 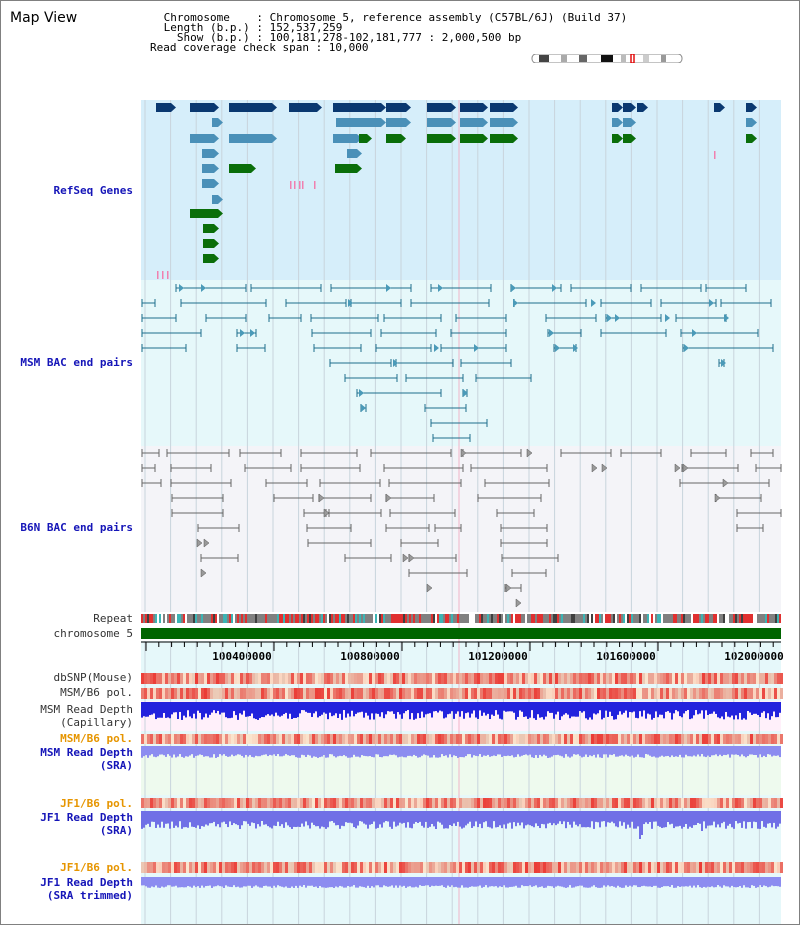 I want to click on msm-depth-capillary-label: MSM Read Depth, so click(x=86, y=709).